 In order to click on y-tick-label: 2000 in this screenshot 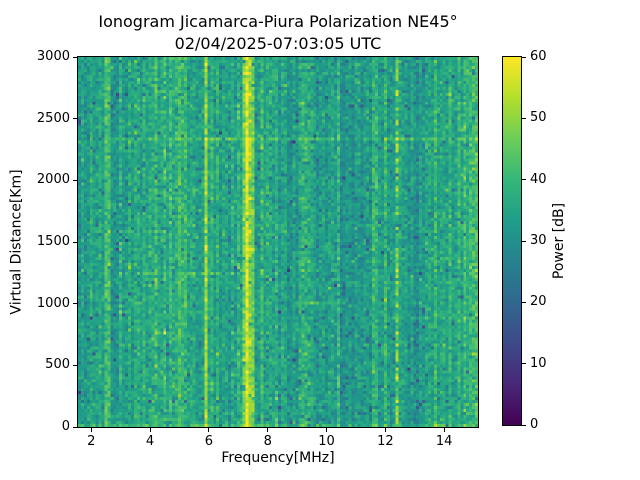, I will do `click(53, 180)`.